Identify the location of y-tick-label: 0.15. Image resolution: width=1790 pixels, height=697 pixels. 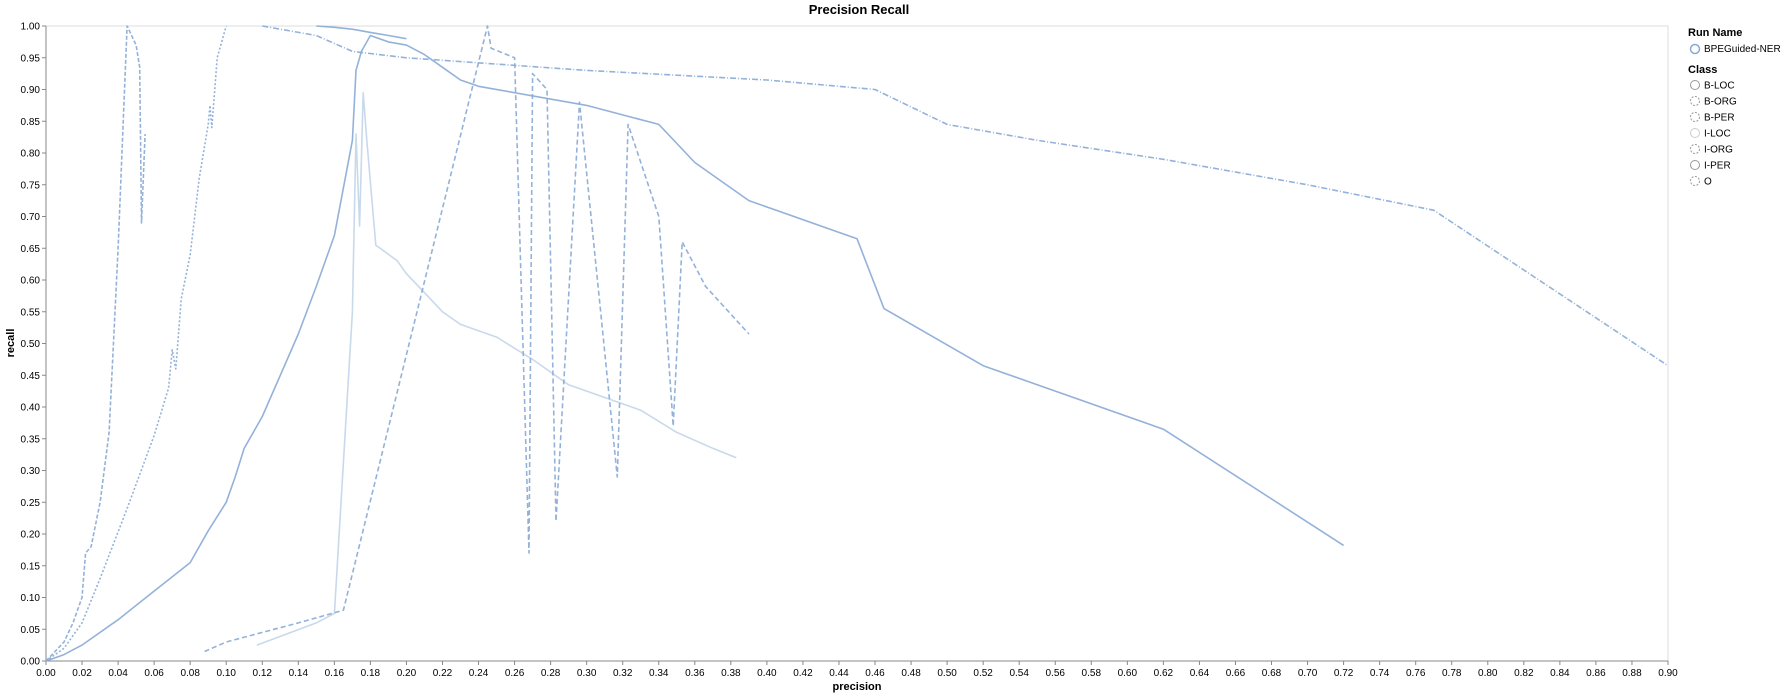
(31, 566).